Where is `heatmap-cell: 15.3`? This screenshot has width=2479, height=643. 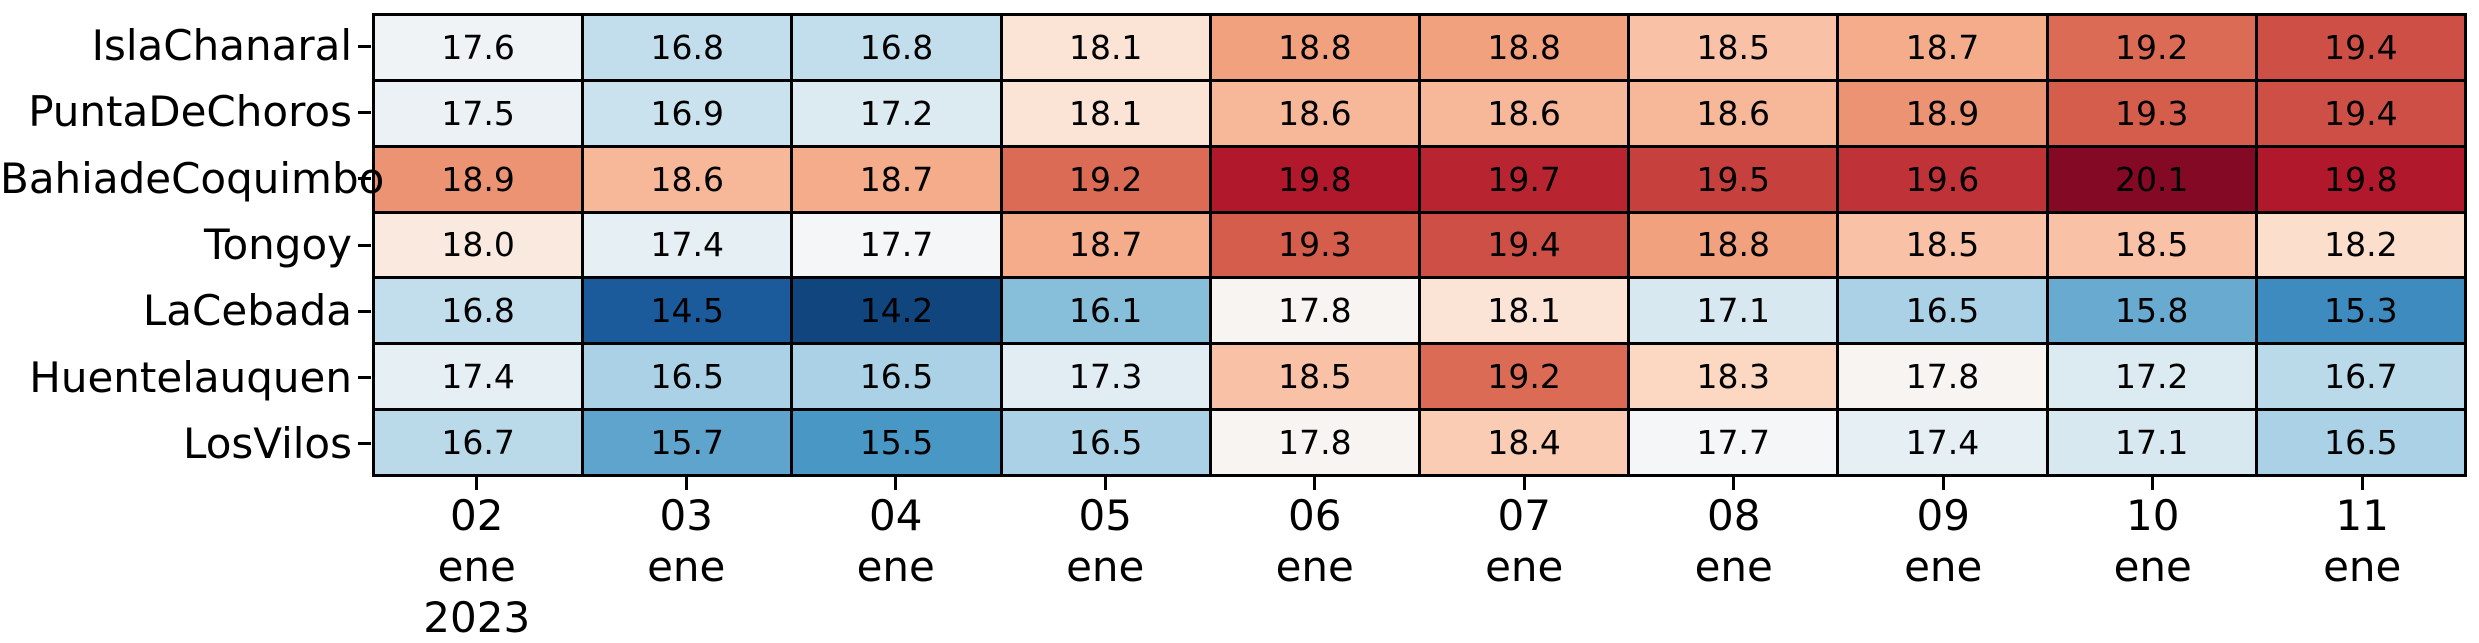 heatmap-cell: 15.3 is located at coordinates (2360, 311).